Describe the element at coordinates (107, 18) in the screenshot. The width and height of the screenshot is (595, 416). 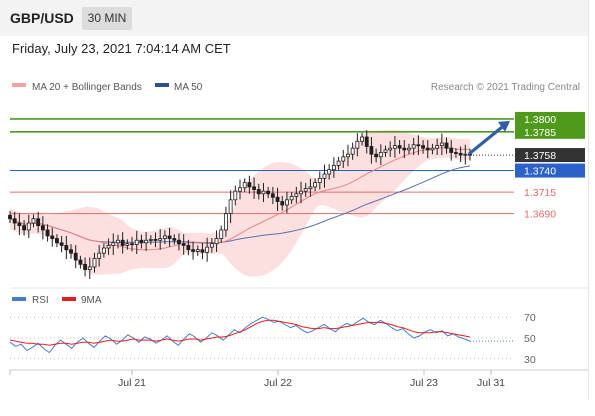
I see `timeframe-button: 30 MIN` at that location.